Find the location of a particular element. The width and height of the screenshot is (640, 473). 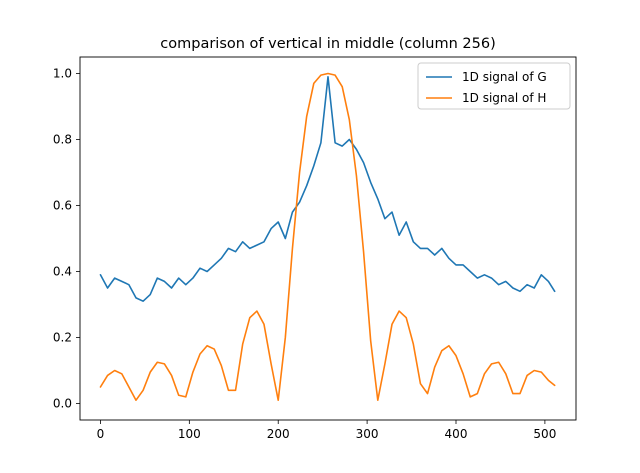

x-tick-label: 0 is located at coordinates (101, 434).